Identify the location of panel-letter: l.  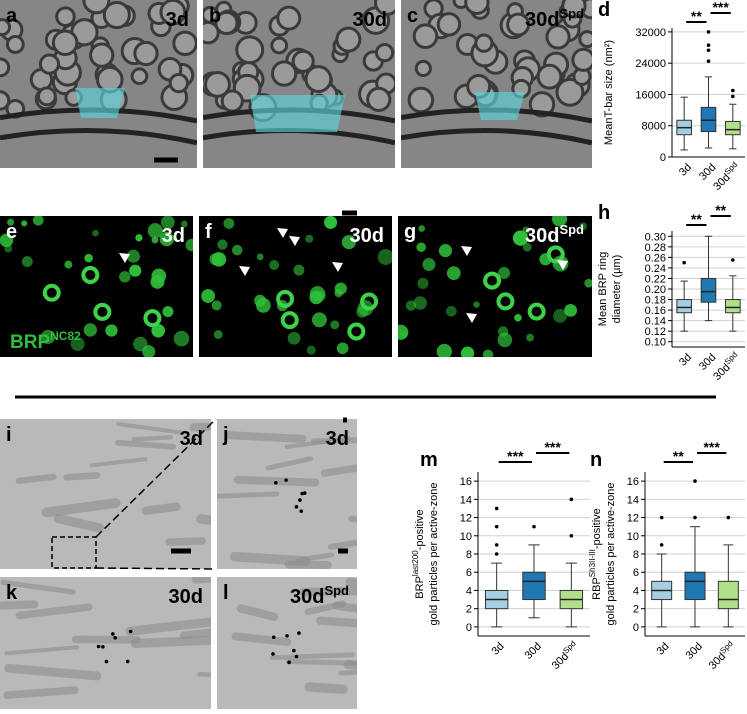
(226, 593).